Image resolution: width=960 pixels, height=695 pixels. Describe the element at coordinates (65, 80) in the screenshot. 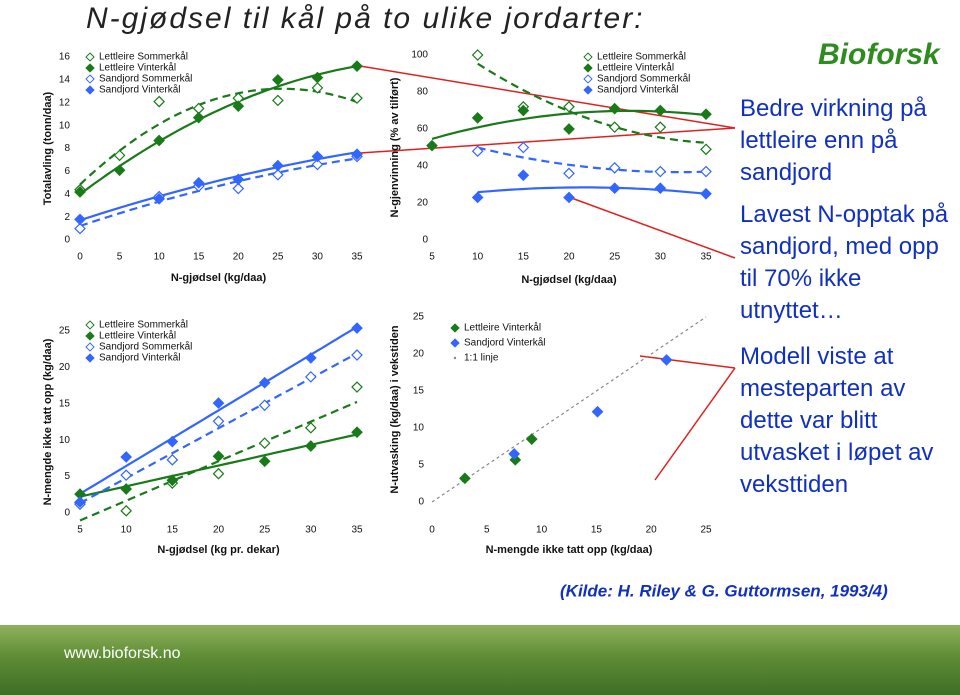

I see `y-tick-label: 14` at that location.